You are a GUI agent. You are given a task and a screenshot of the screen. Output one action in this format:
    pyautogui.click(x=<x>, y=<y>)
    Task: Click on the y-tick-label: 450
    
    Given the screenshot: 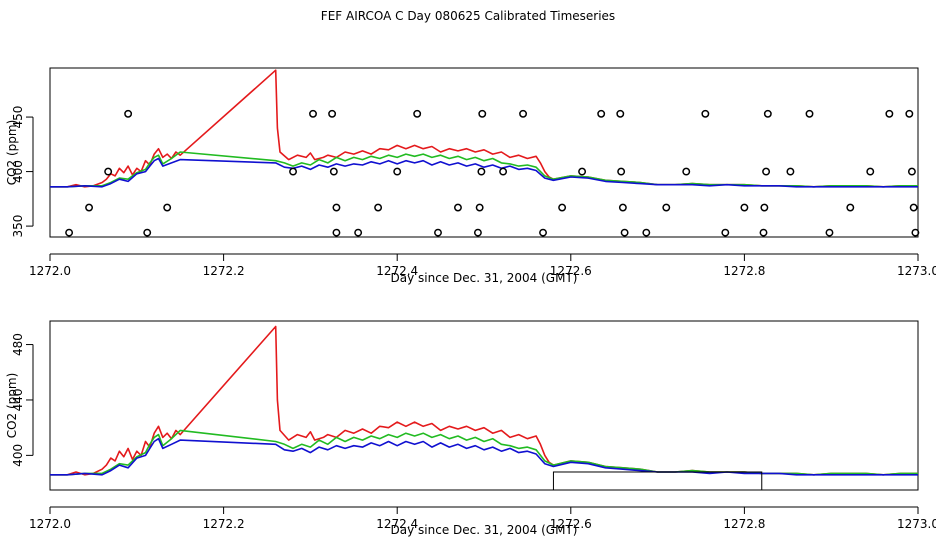 What is the action you would take?
    pyautogui.click(x=18, y=117)
    